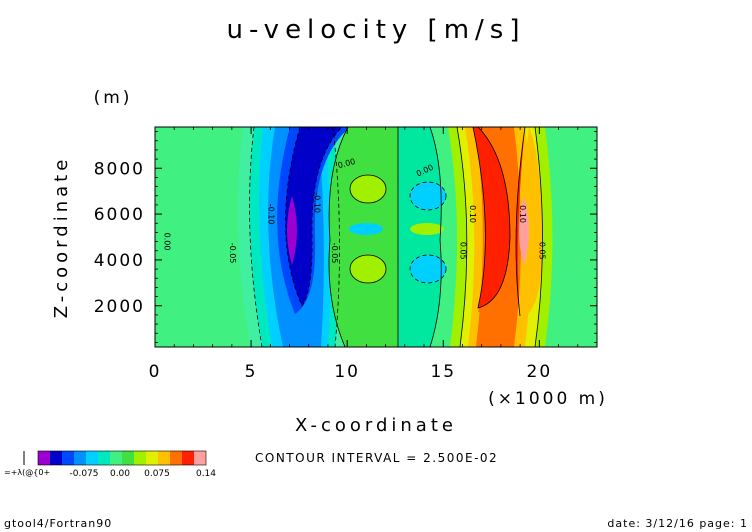  What do you see at coordinates (120, 474) in the screenshot?
I see `colorbar-tick-label: 0.00` at bounding box center [120, 474].